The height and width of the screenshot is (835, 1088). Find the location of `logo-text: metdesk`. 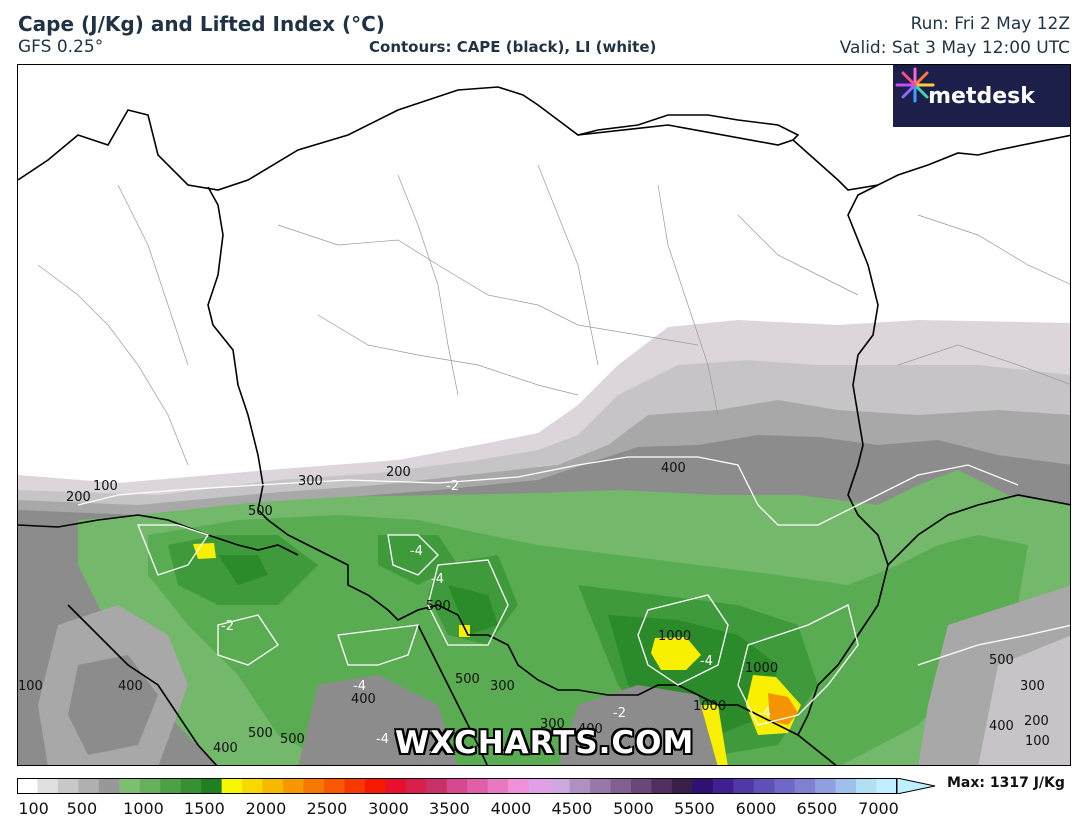

logo-text: metdesk is located at coordinates (981, 96).